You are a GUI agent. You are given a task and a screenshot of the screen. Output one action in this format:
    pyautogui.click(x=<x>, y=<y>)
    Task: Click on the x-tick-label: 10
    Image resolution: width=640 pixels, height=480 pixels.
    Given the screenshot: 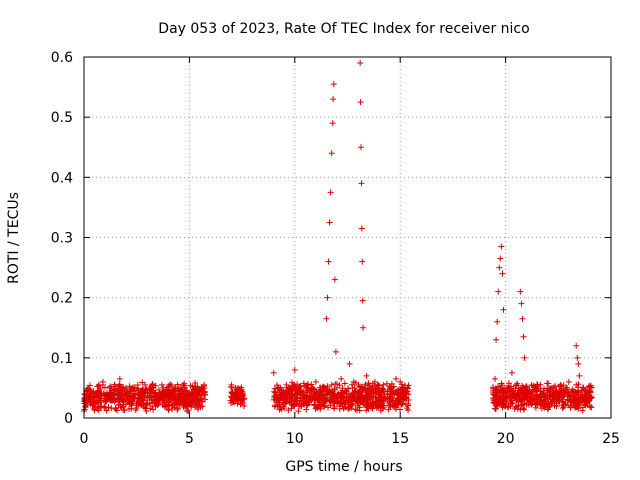 What is the action you would take?
    pyautogui.click(x=295, y=439)
    